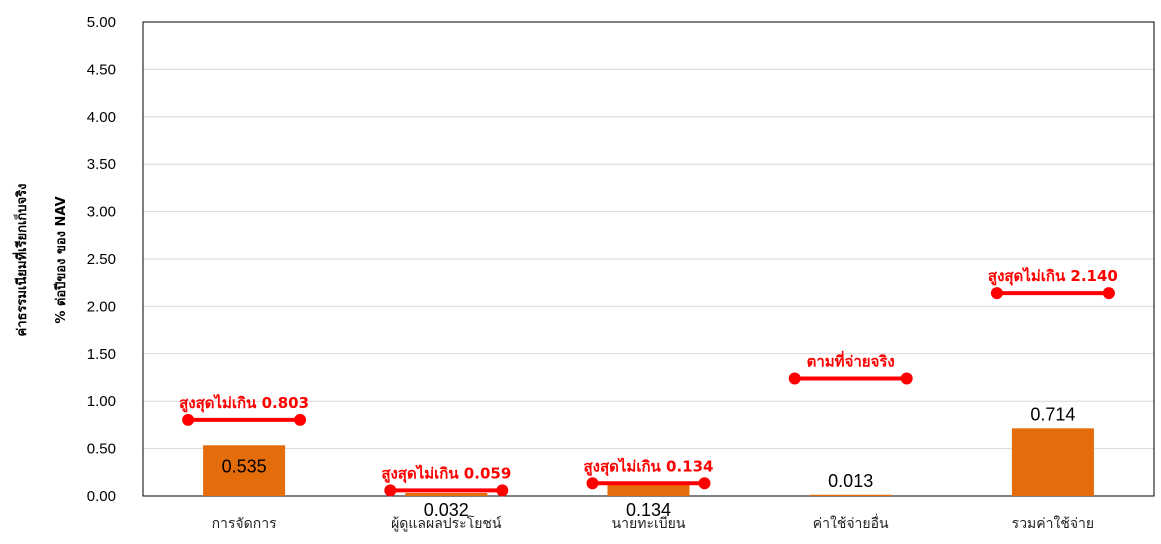 The height and width of the screenshot is (544, 1161). What do you see at coordinates (101, 212) in the screenshot?
I see `y-tick-label: 3.00` at bounding box center [101, 212].